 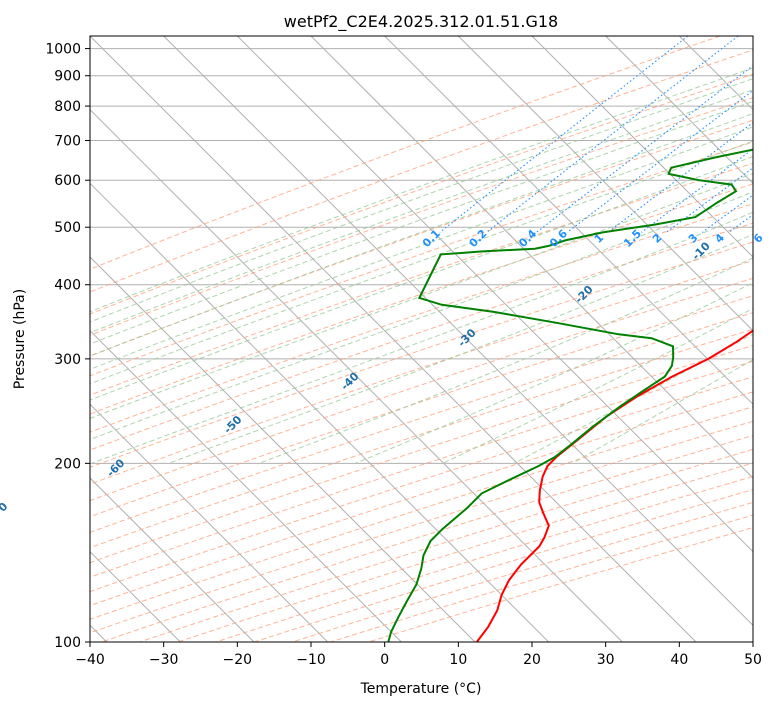 I want to click on mixing-ratio-label: 0.6, so click(x=558, y=238).